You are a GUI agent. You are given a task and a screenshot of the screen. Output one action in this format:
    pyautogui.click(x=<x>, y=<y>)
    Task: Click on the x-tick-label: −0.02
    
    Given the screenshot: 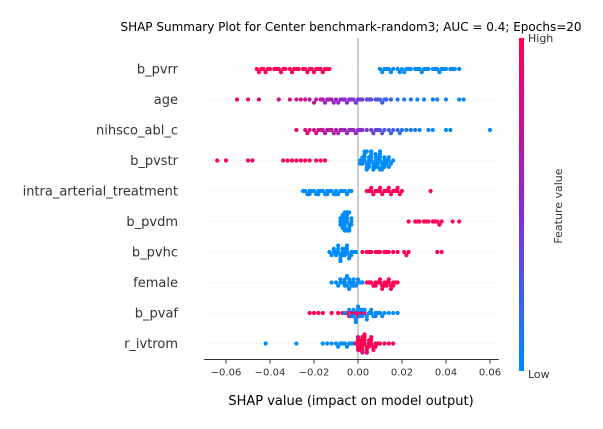 What is the action you would take?
    pyautogui.click(x=314, y=373)
    